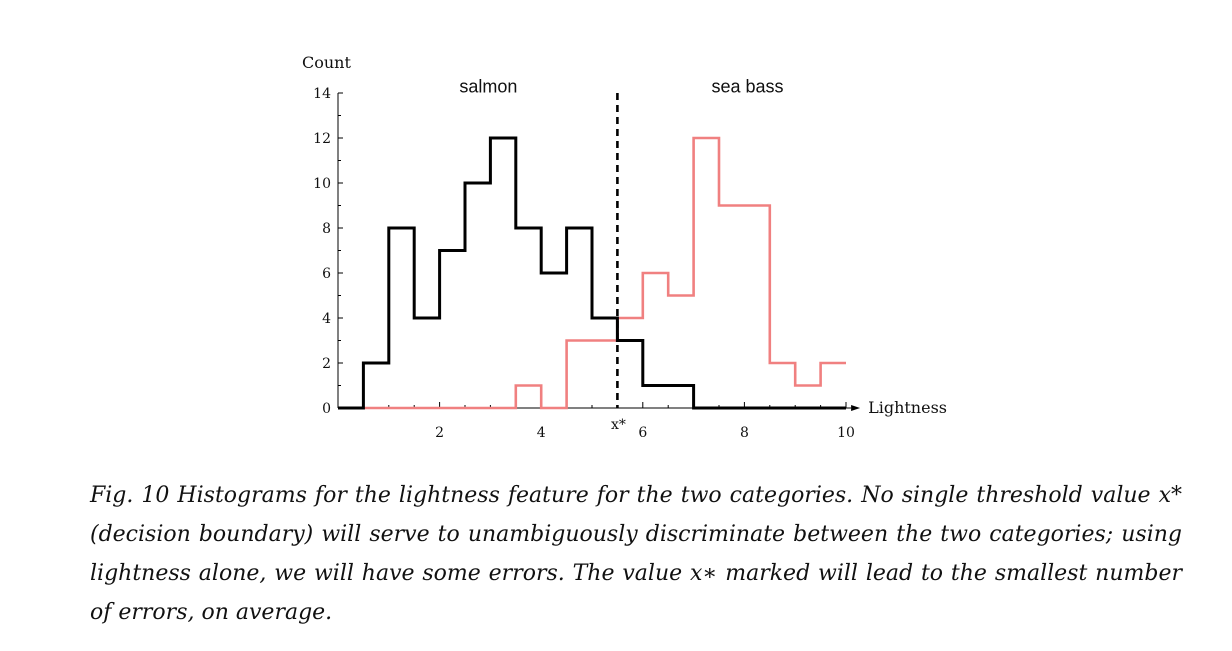 This screenshot has height=651, width=1232. Describe the element at coordinates (326, 274) in the screenshot. I see `y-tick-label: 6` at that location.